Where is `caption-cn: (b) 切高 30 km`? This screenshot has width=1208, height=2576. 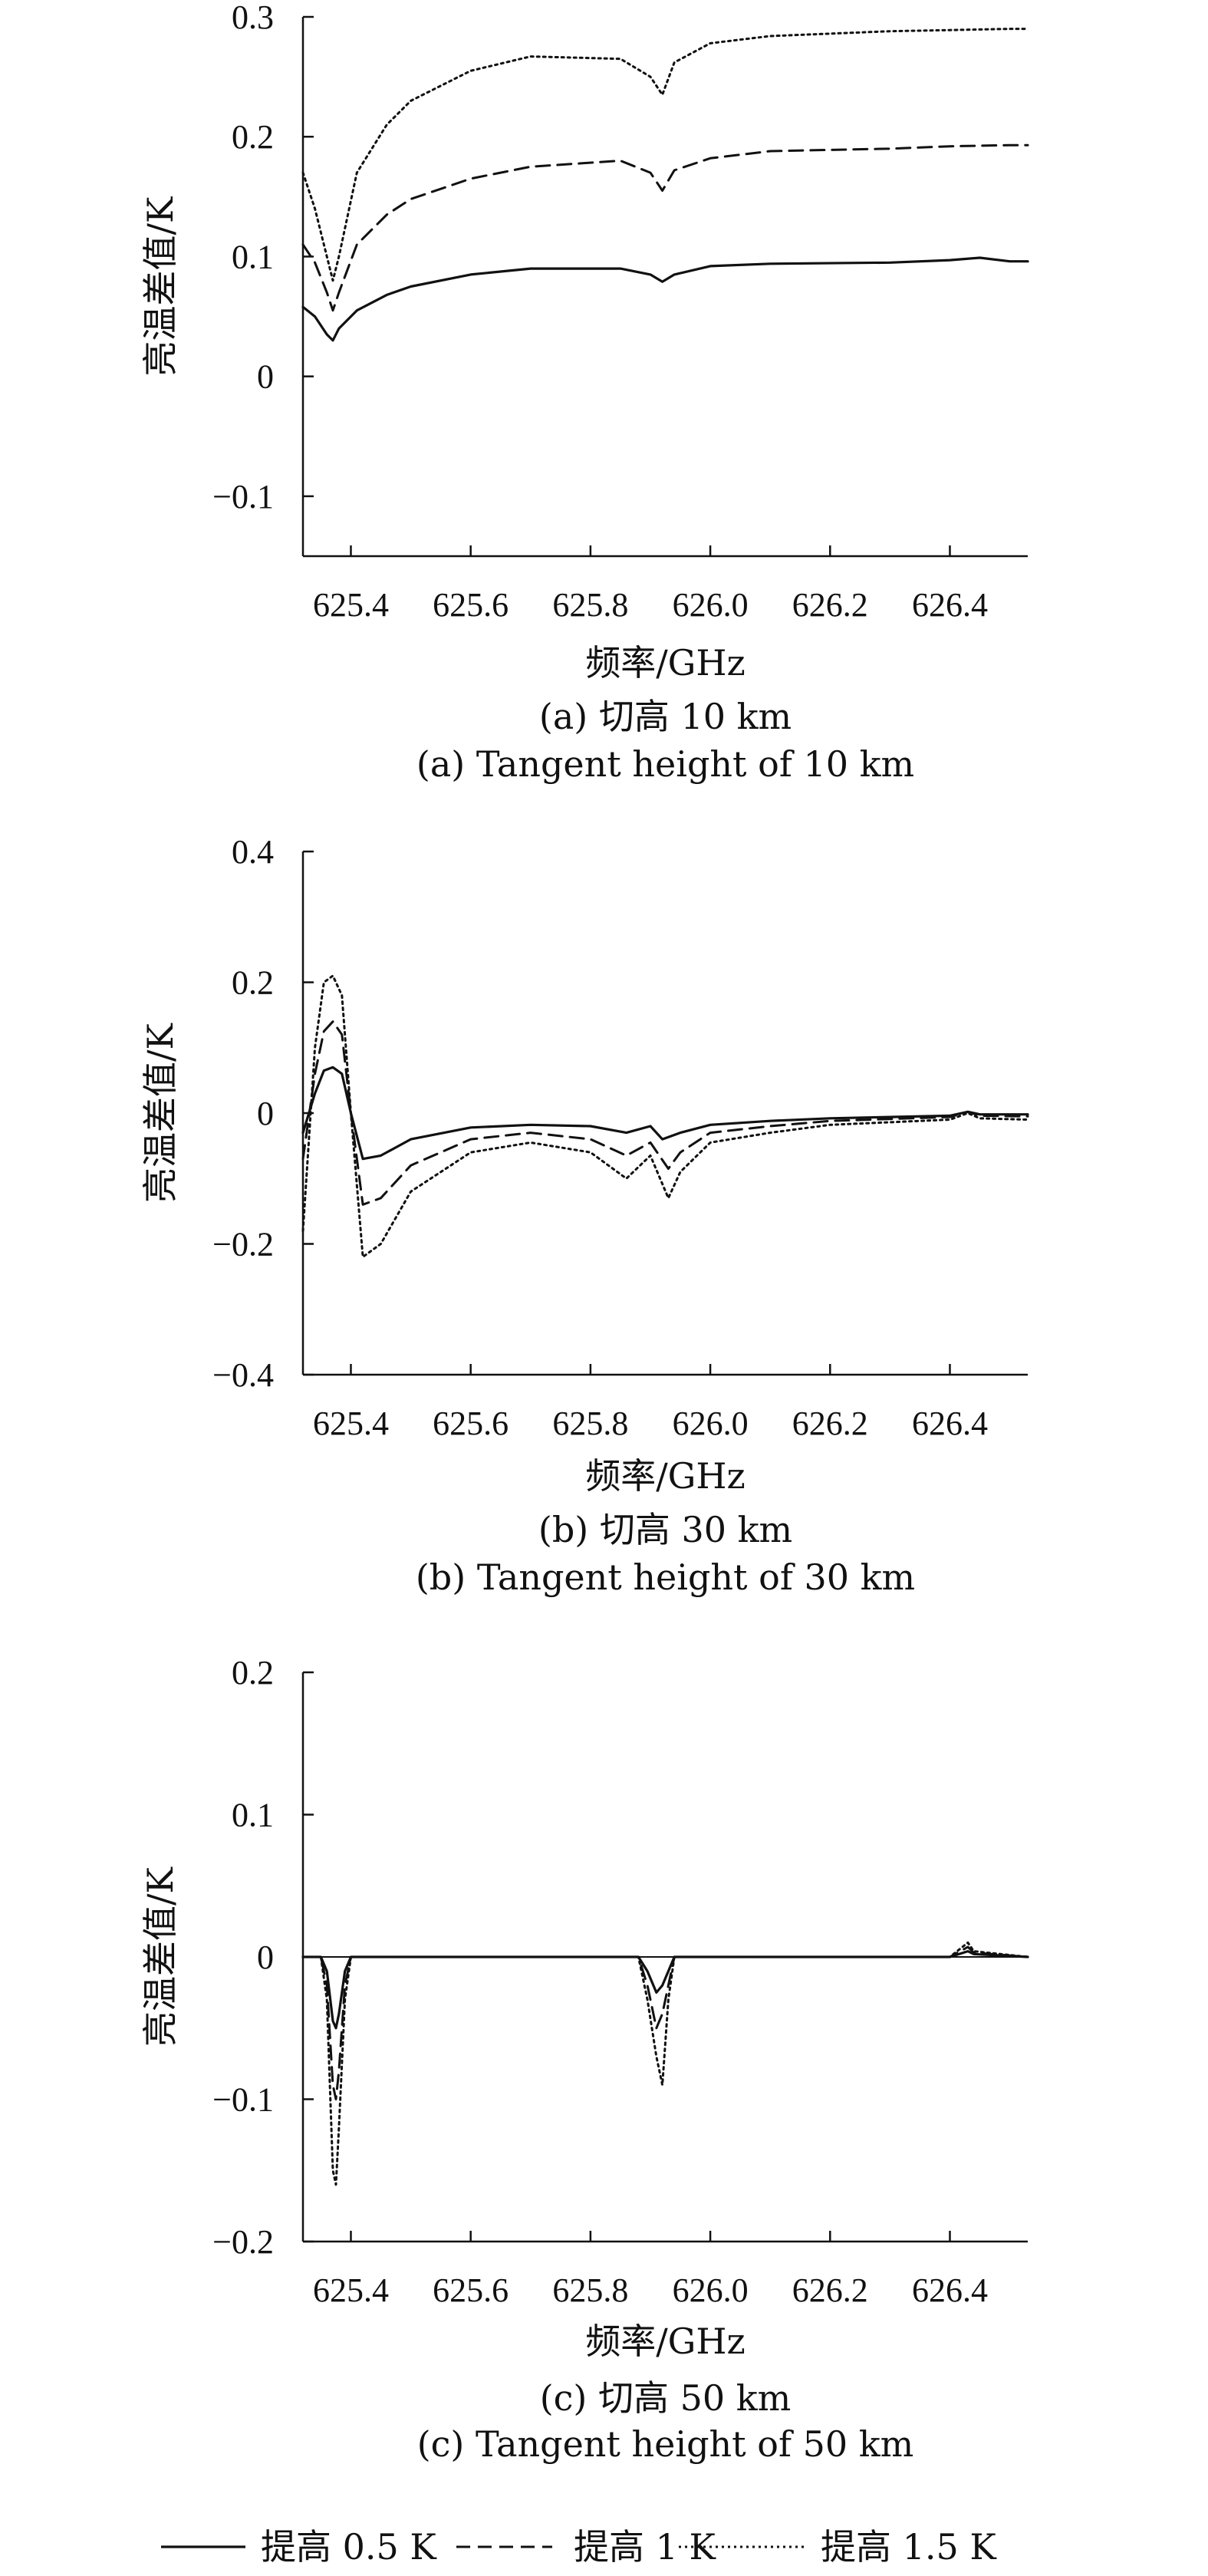 caption-cn: (b) 切高 30 km is located at coordinates (665, 1529).